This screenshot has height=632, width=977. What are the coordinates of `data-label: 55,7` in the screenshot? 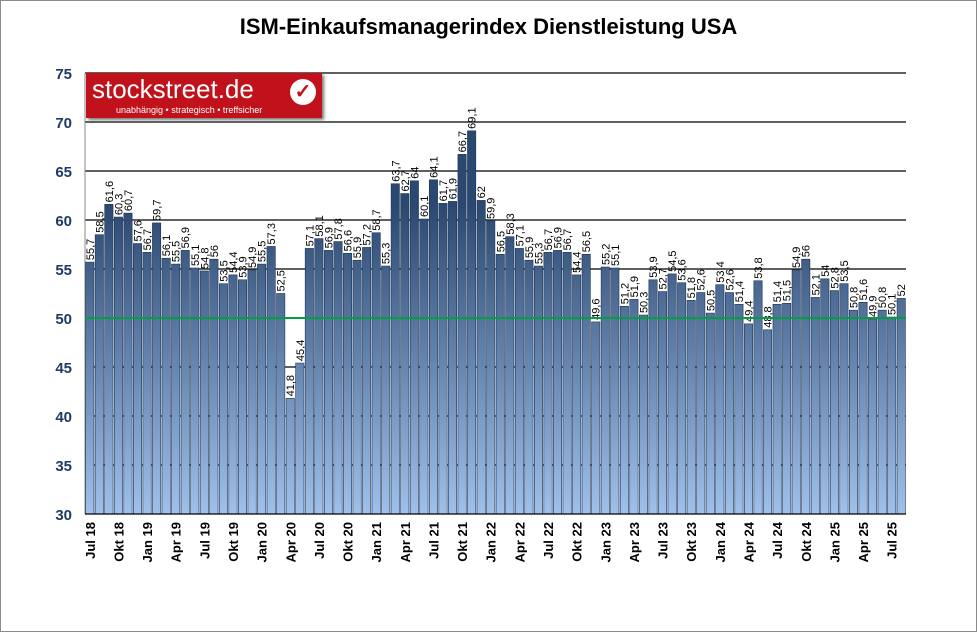 It's located at (91, 249).